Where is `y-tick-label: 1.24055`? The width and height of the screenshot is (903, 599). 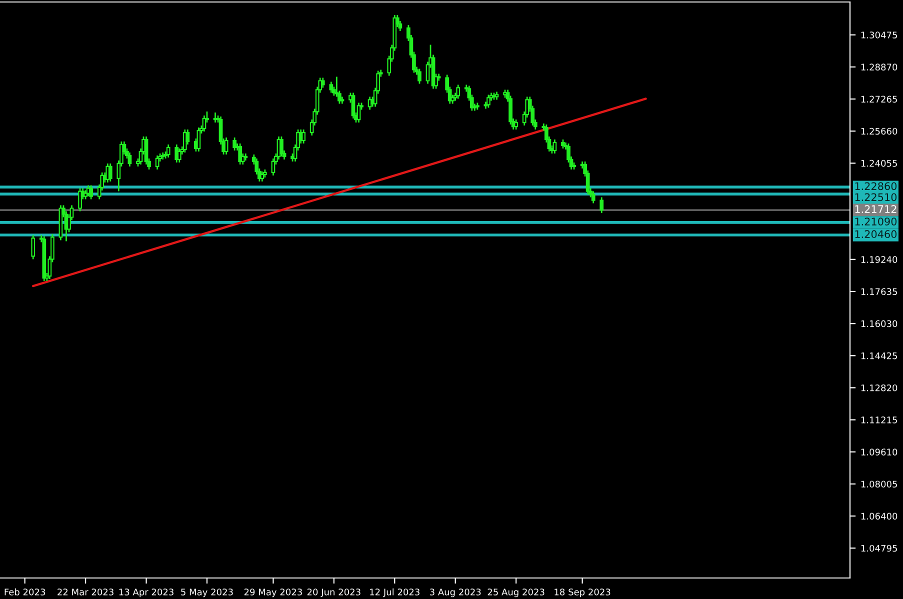
y-tick-label: 1.24055 is located at coordinates (879, 163).